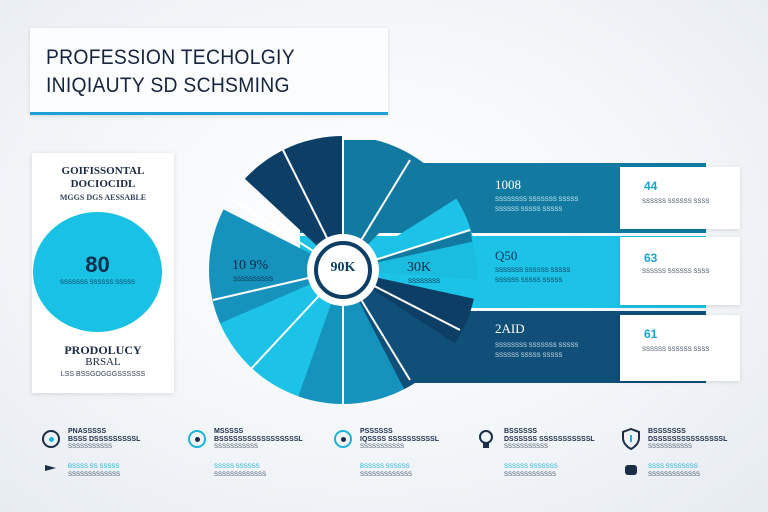 The image size is (768, 512). Describe the element at coordinates (651, 334) in the screenshot. I see `side-card-value: 61` at that location.